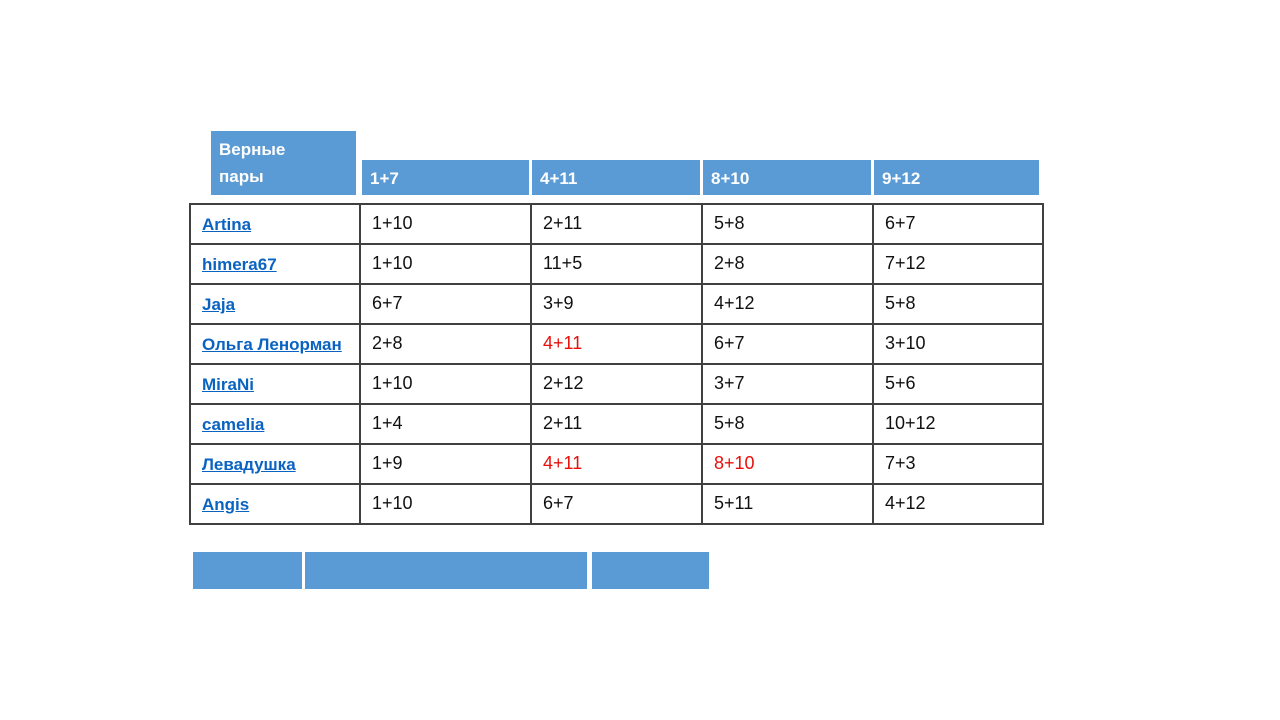 The height and width of the screenshot is (720, 1280). I want to click on pair-value-cell: 3+7, so click(787, 384).